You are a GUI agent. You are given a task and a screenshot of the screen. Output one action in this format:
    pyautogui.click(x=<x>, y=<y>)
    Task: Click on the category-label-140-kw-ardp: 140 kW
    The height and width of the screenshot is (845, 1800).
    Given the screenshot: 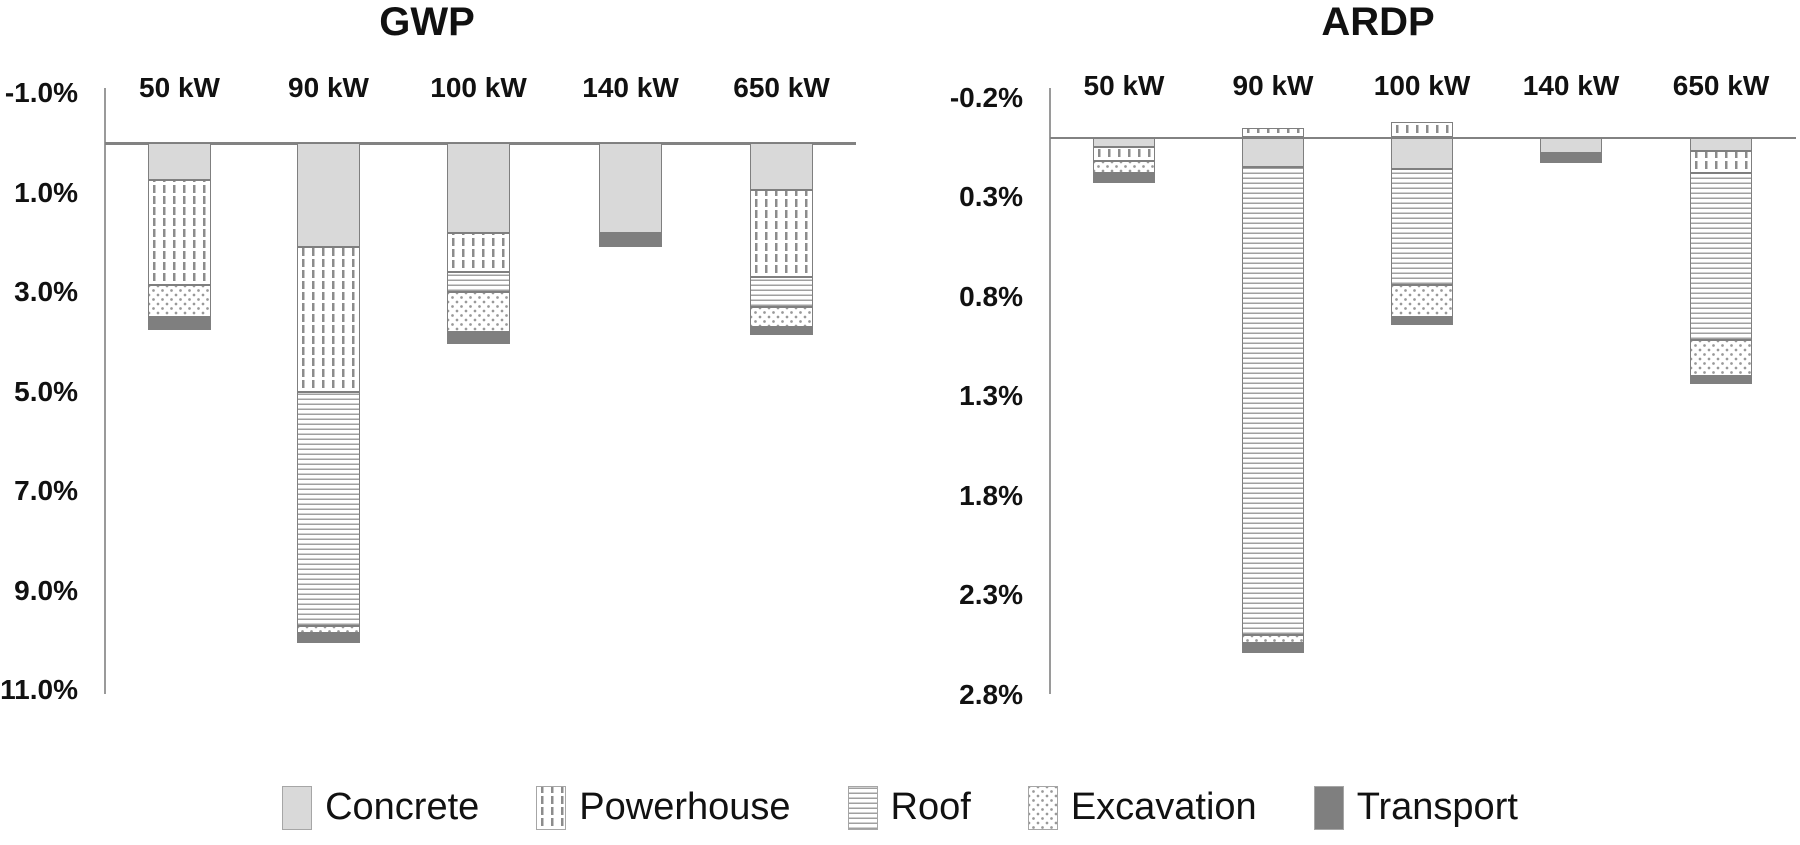 What is the action you would take?
    pyautogui.click(x=1571, y=85)
    